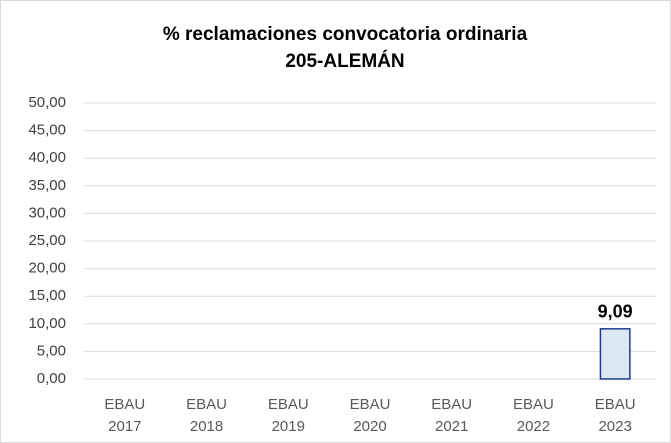  What do you see at coordinates (51, 378) in the screenshot?
I see `y-tick-label: 0,00` at bounding box center [51, 378].